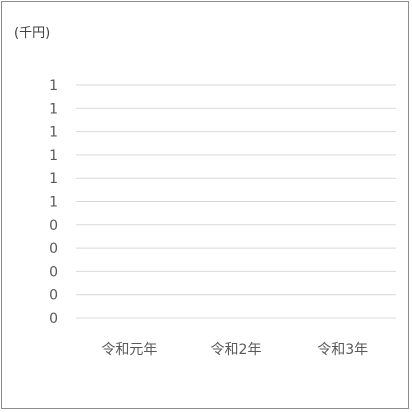 The image size is (412, 412). I want to click on x-category-label: 令和元年, so click(129, 350).